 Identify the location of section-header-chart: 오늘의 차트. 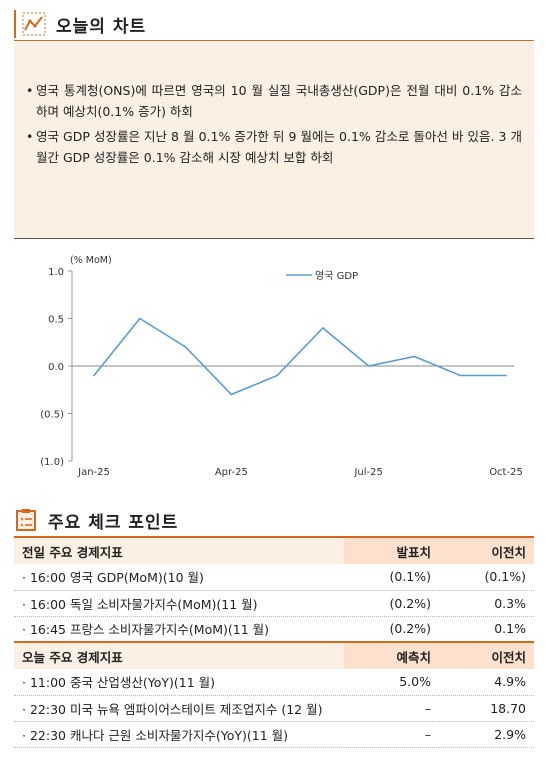
(80, 24).